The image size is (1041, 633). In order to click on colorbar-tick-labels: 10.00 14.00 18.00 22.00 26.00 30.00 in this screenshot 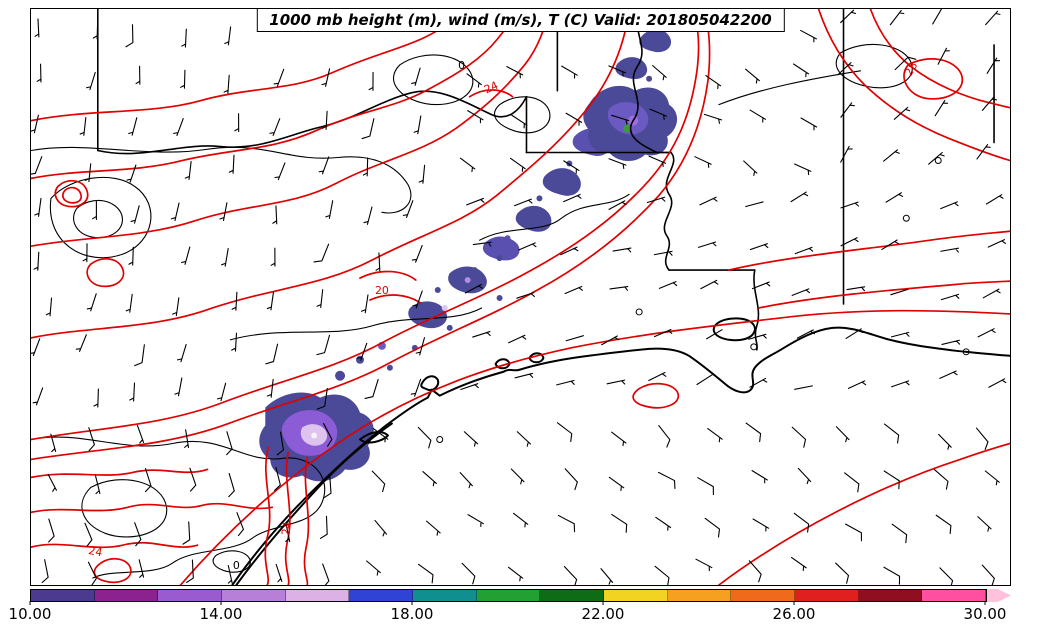, I will do `click(507, 614)`.